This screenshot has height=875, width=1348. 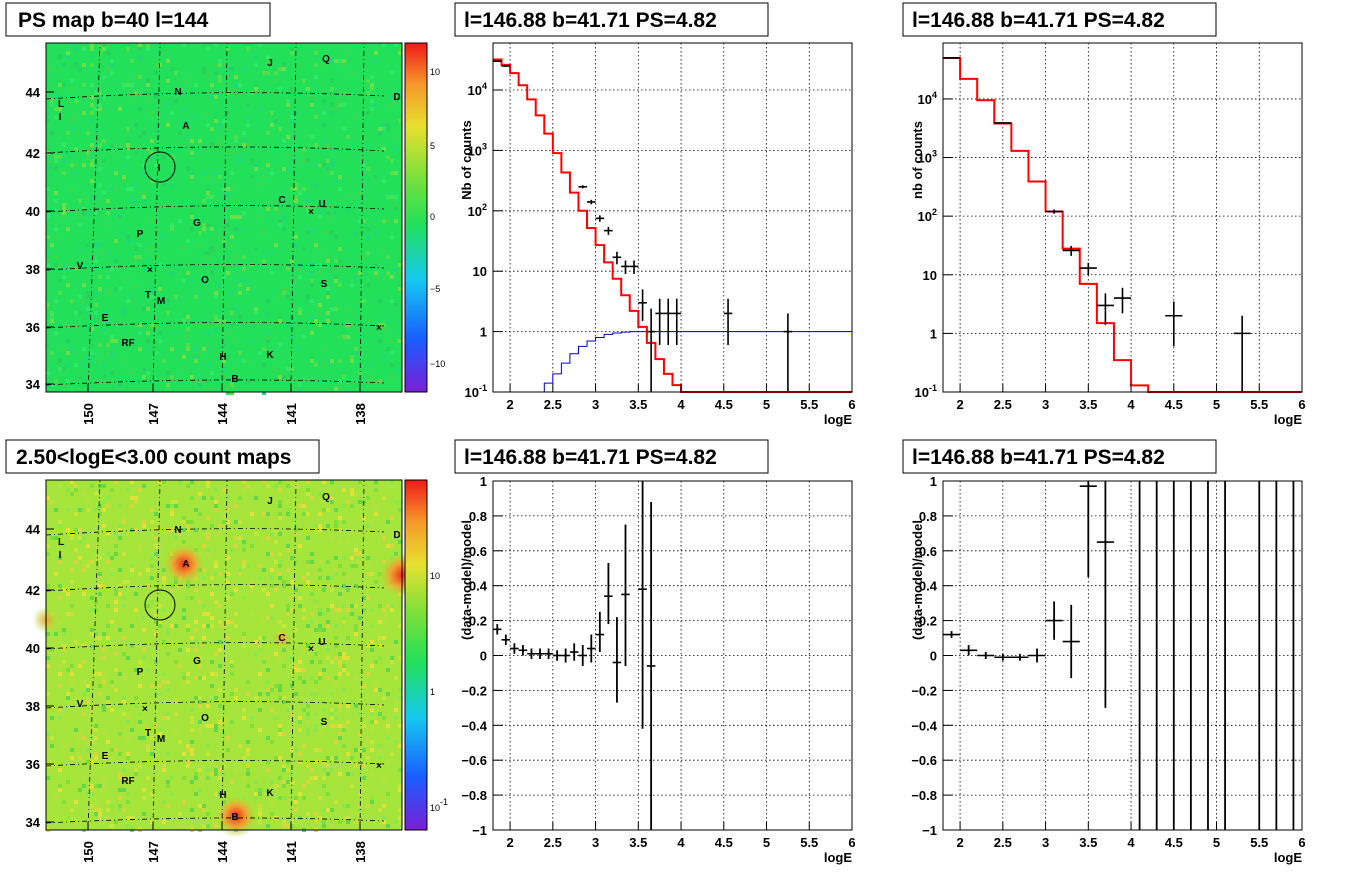 I want to click on rr-point, so click(x=1020, y=657).